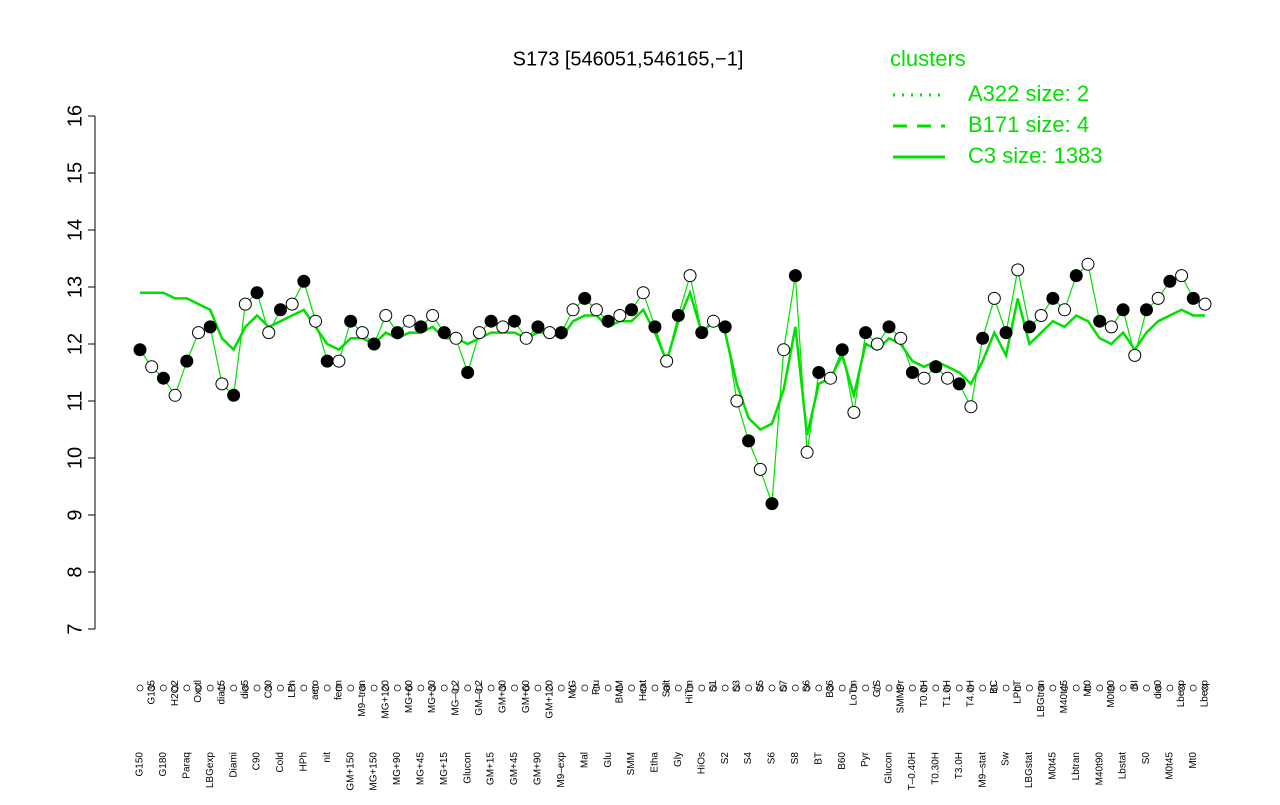 The image size is (1280, 805). What do you see at coordinates (526, 697) in the screenshot?
I see `x-tick-label: GM+60` at bounding box center [526, 697].